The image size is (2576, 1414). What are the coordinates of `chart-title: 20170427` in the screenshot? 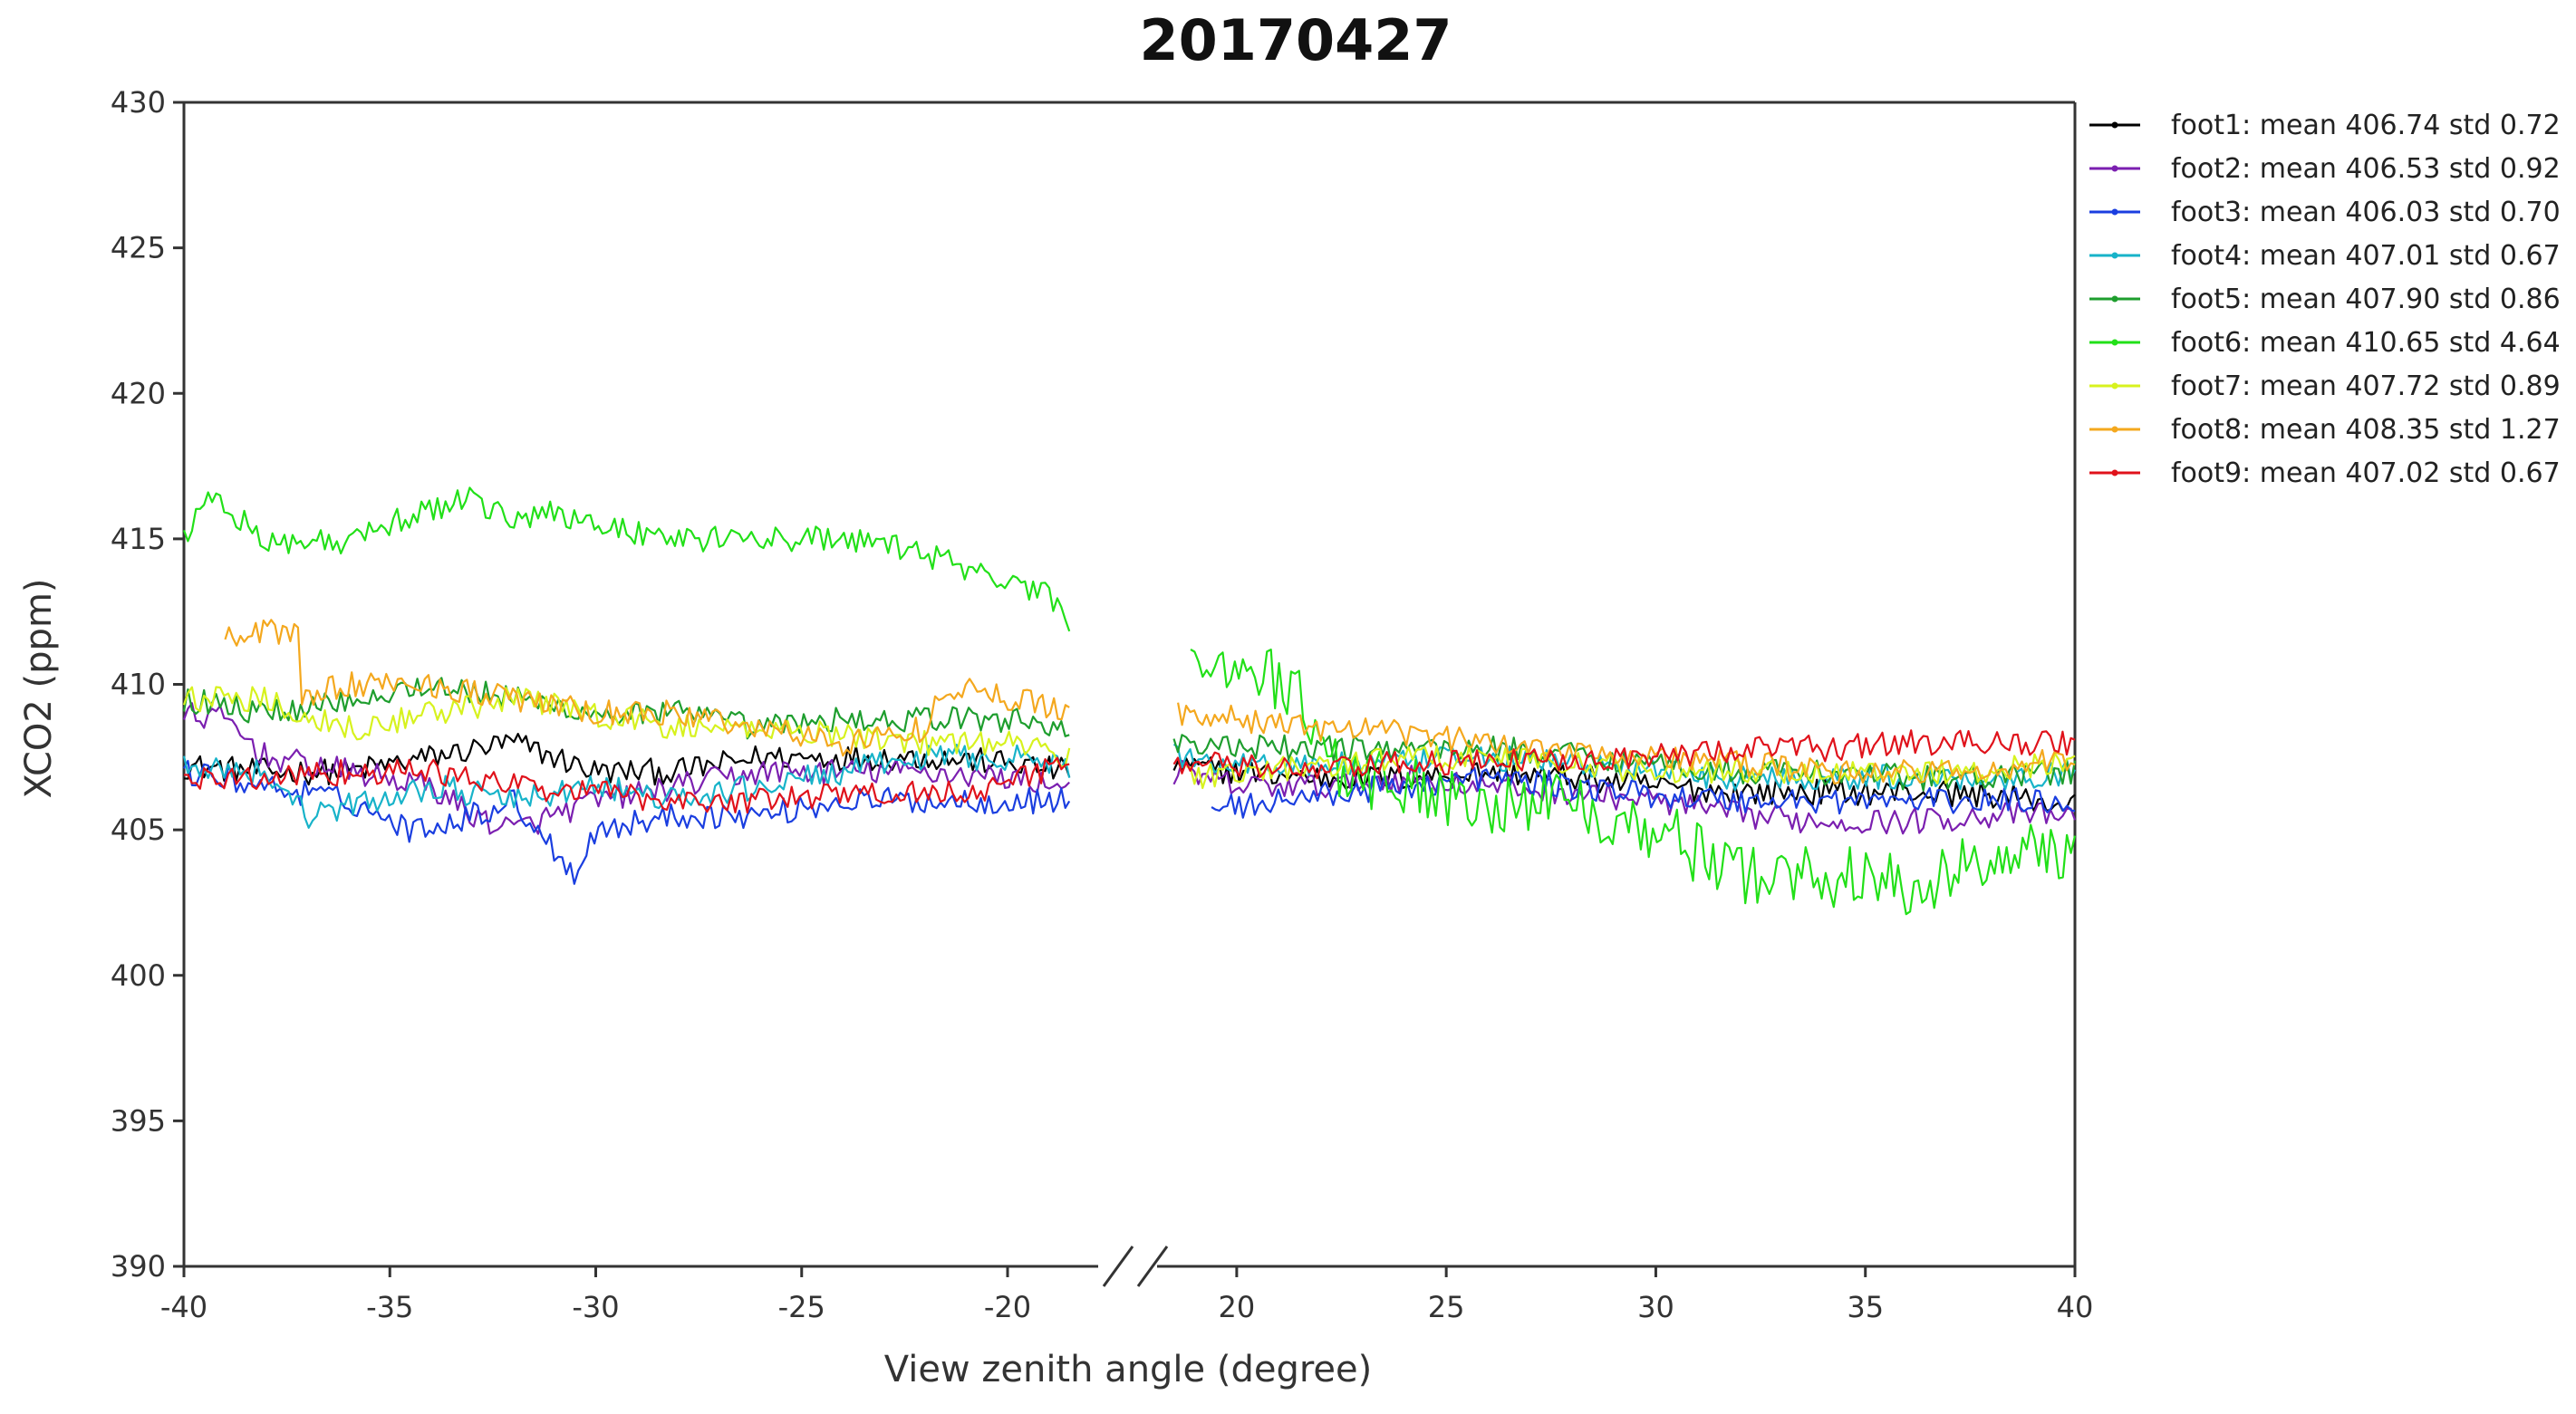 It's located at (1295, 40).